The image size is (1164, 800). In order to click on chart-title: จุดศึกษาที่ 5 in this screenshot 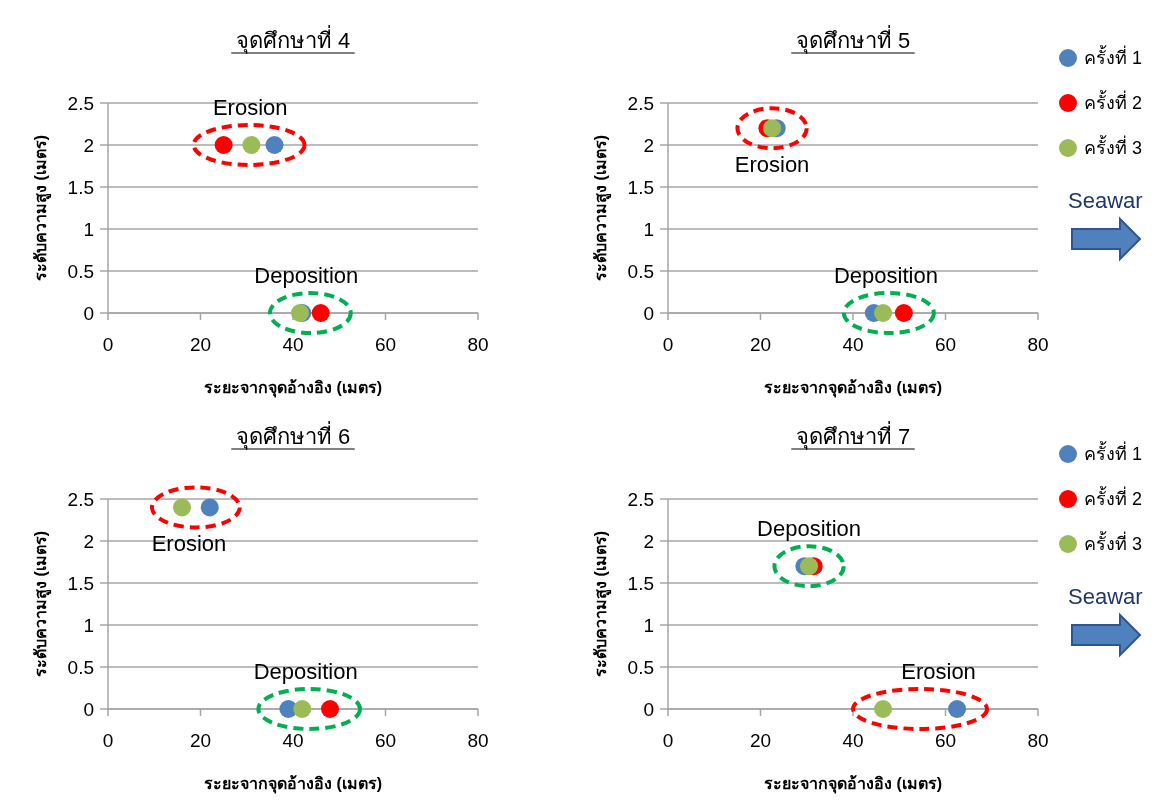, I will do `click(853, 39)`.